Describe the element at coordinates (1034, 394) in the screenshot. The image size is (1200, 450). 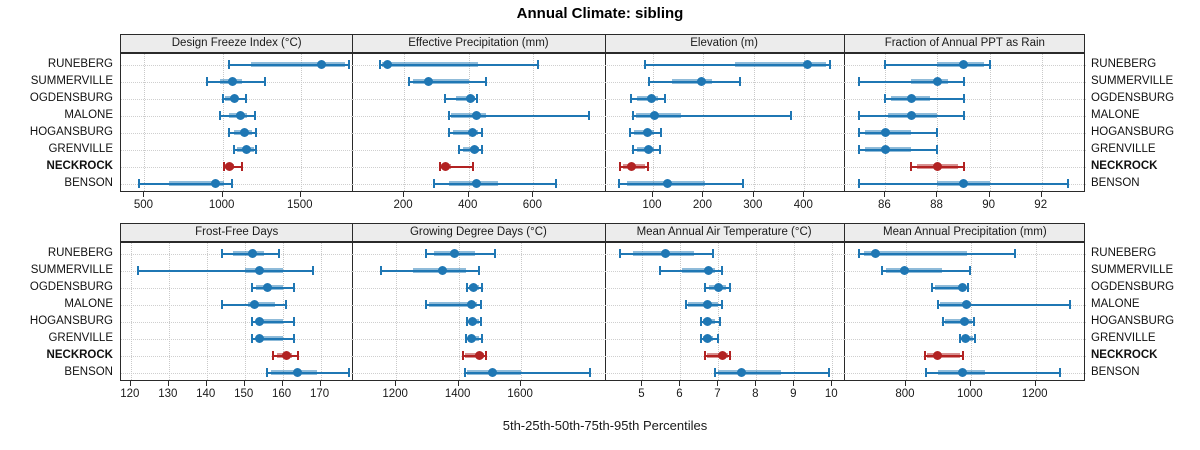
I see `axis-tick-label: 1200` at that location.